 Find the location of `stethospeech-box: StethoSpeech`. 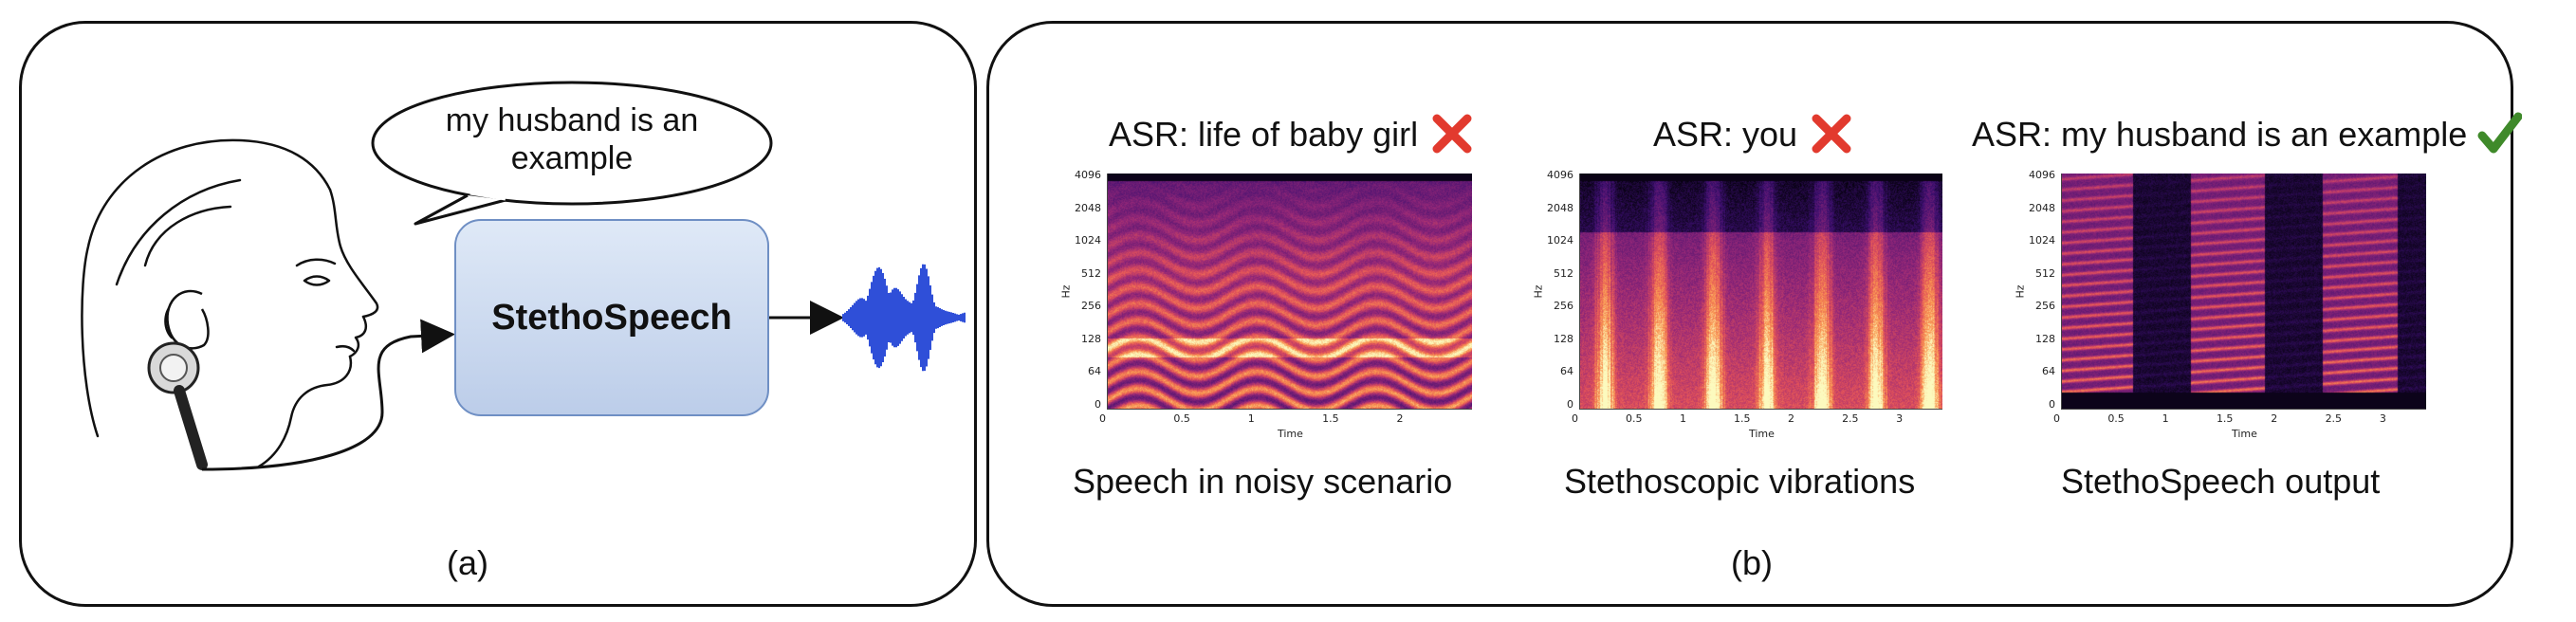

stethospeech-box: StethoSpeech is located at coordinates (611, 317).